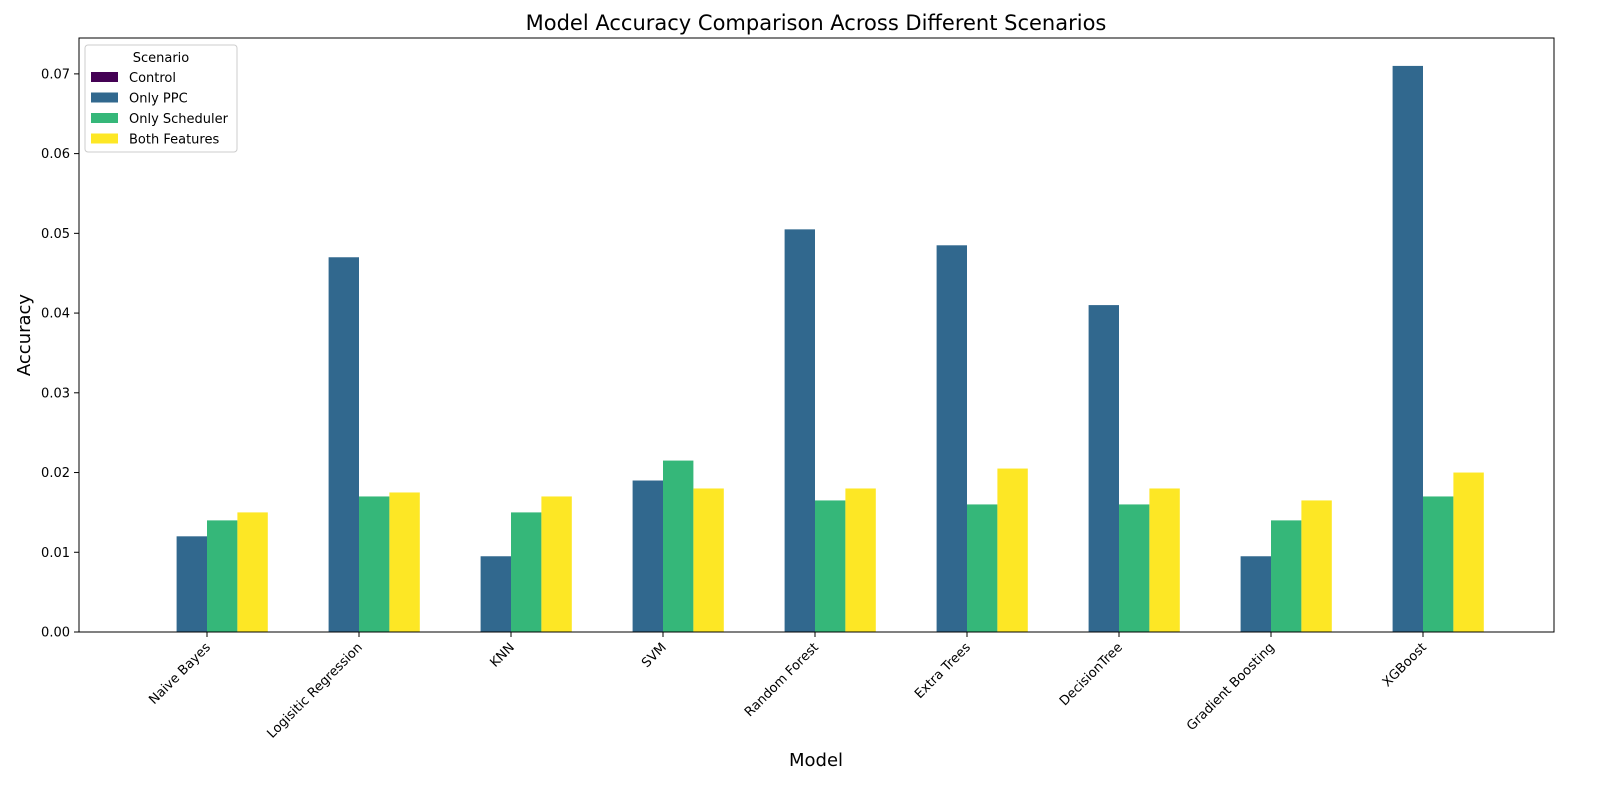  Describe the element at coordinates (55, 393) in the screenshot. I see `y-tick-label: 0.03` at that location.